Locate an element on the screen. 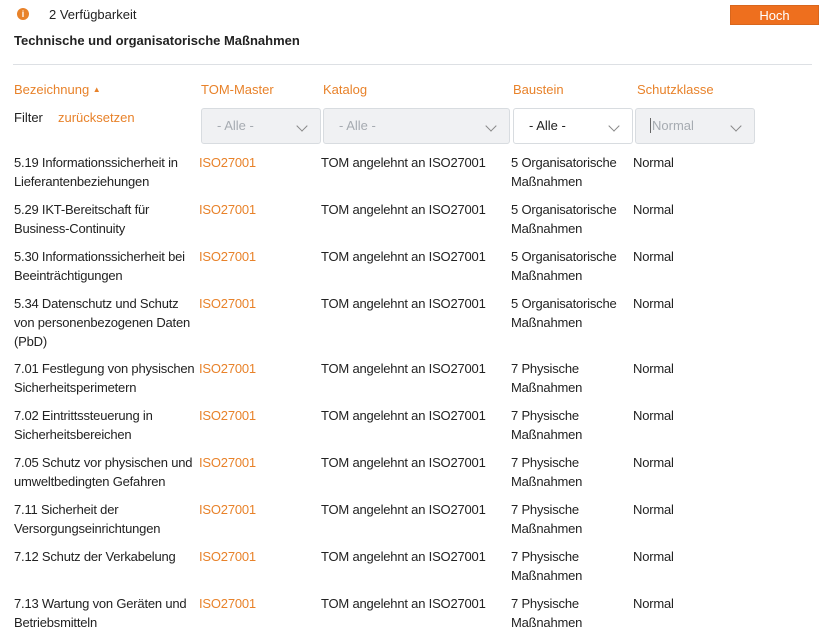 This screenshot has width=833, height=641. column-header-katalog: Katalog is located at coordinates (345, 89).